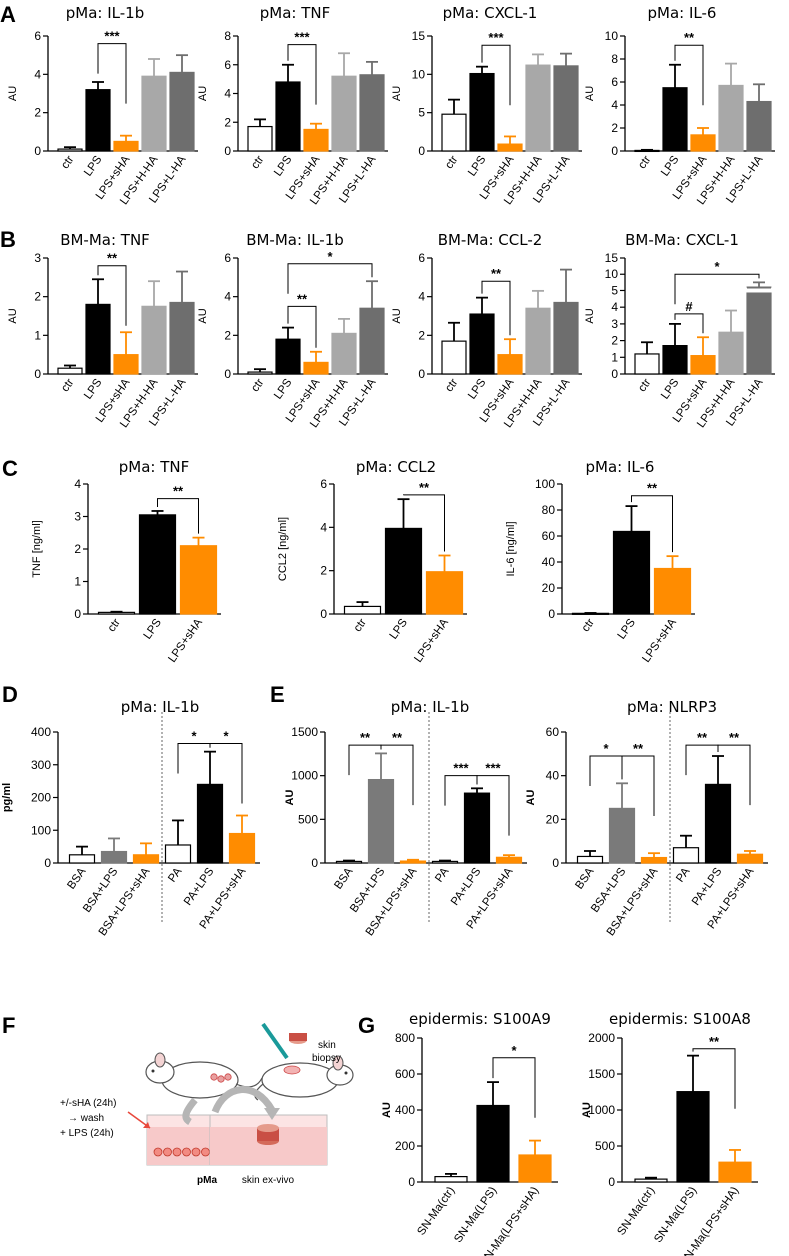 This screenshot has width=789, height=1256. What do you see at coordinates (490, 240) in the screenshot?
I see `chart-title: BM-Ma: CCL-2` at bounding box center [490, 240].